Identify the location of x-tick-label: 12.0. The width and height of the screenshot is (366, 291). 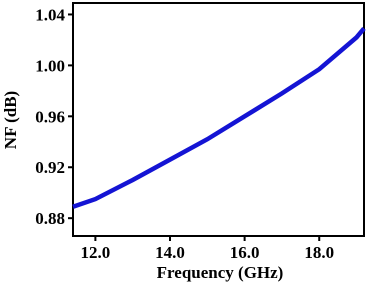
(96, 252).